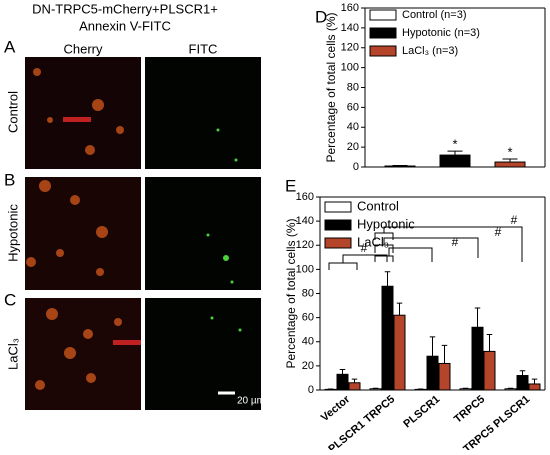  What do you see at coordinates (430, 51) in the screenshot?
I see `legend-label: LaCl₃ (n=3)` at bounding box center [430, 51].